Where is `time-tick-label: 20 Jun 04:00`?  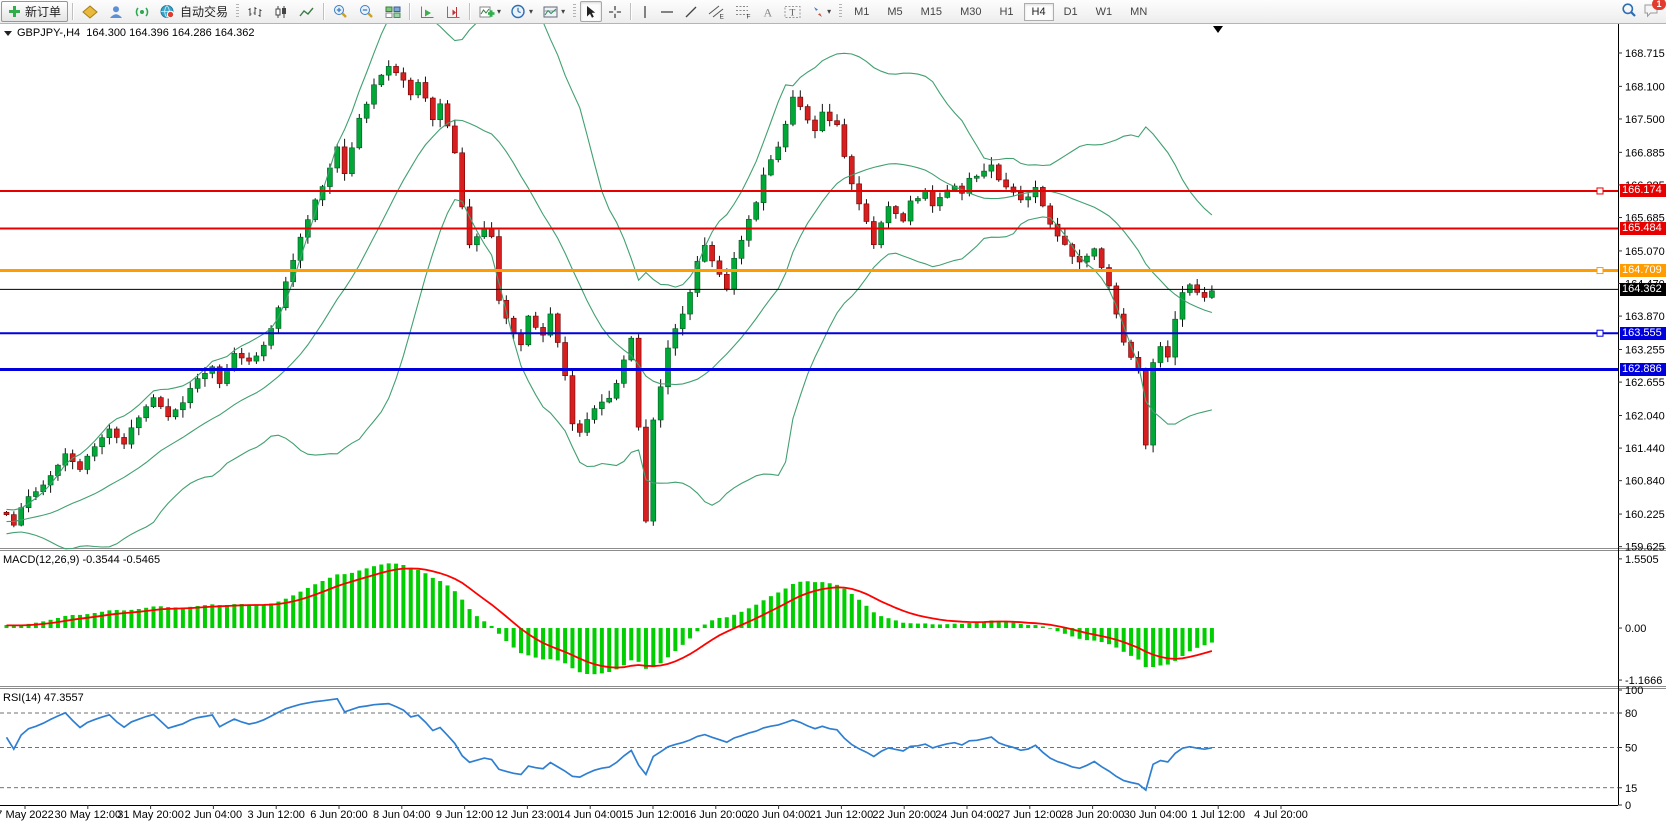 time-tick-label: 20 Jun 04:00 is located at coordinates (779, 815).